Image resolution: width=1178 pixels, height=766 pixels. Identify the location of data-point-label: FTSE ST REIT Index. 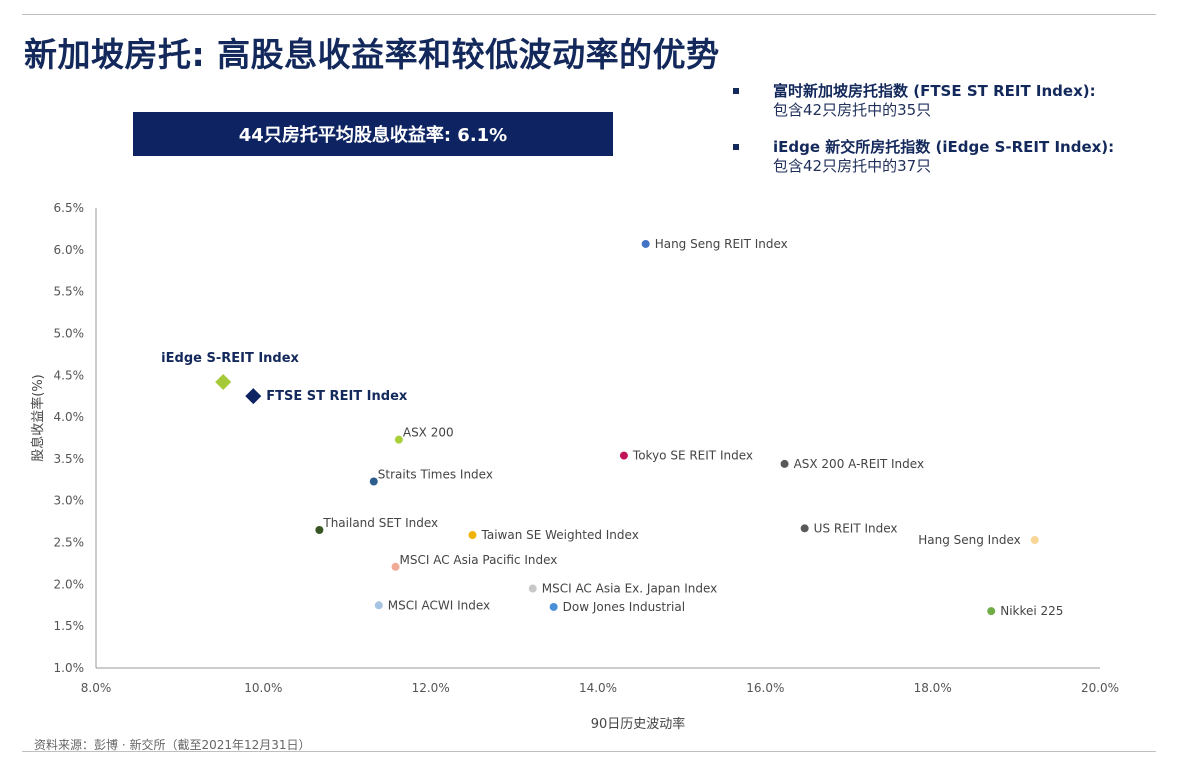
(337, 396).